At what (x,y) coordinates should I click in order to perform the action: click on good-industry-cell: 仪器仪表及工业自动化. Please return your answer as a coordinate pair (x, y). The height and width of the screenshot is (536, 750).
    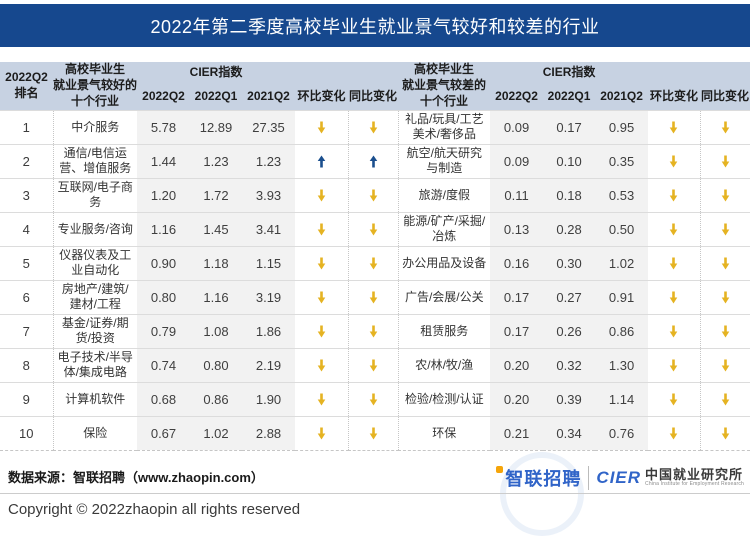
    Looking at the image, I should click on (95, 262).